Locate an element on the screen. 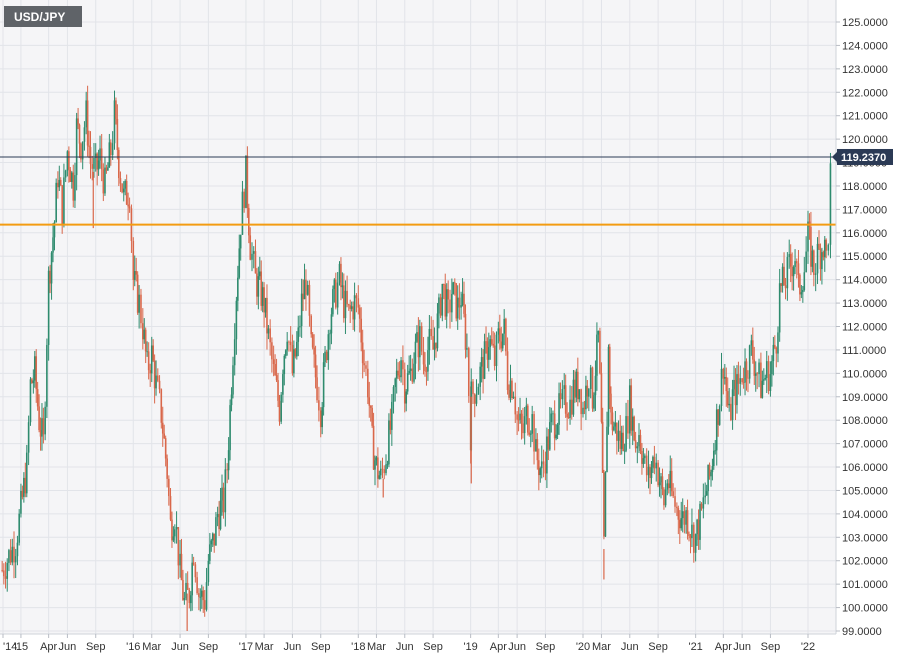 This screenshot has width=912, height=659. y-tick-label: 112.0000 is located at coordinates (864, 328).